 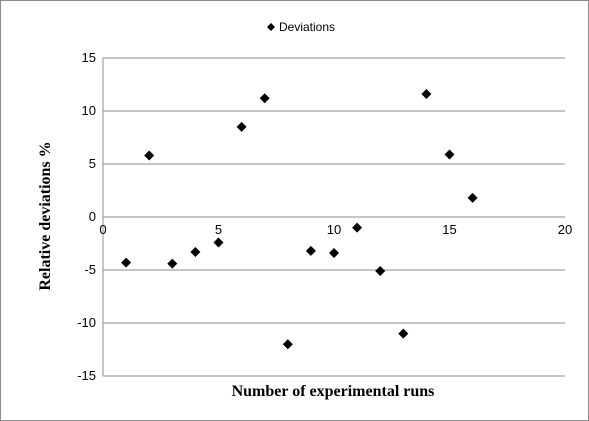 What do you see at coordinates (307, 27) in the screenshot?
I see `legend-label: Deviations` at bounding box center [307, 27].